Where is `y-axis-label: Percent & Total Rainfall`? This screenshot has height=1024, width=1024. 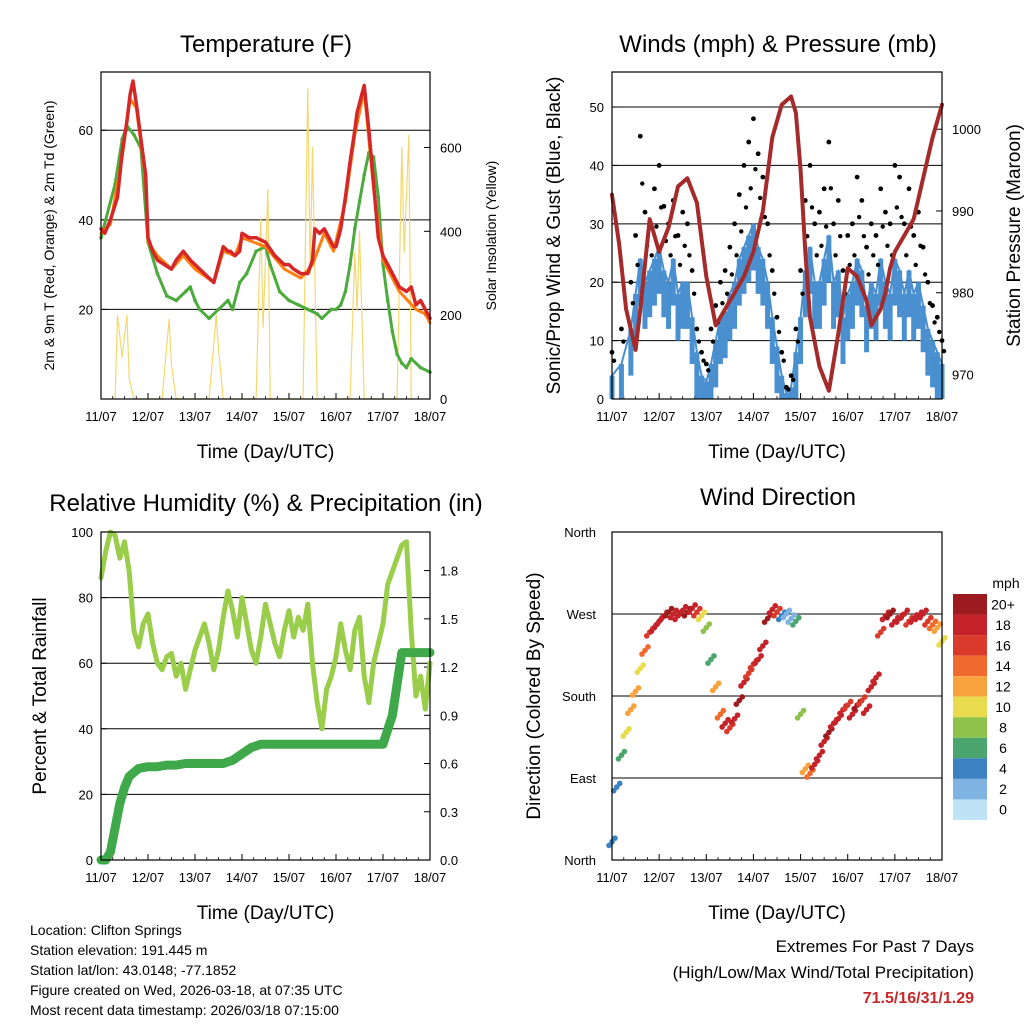 y-axis-label: Percent & Total Rainfall is located at coordinates (40, 695).